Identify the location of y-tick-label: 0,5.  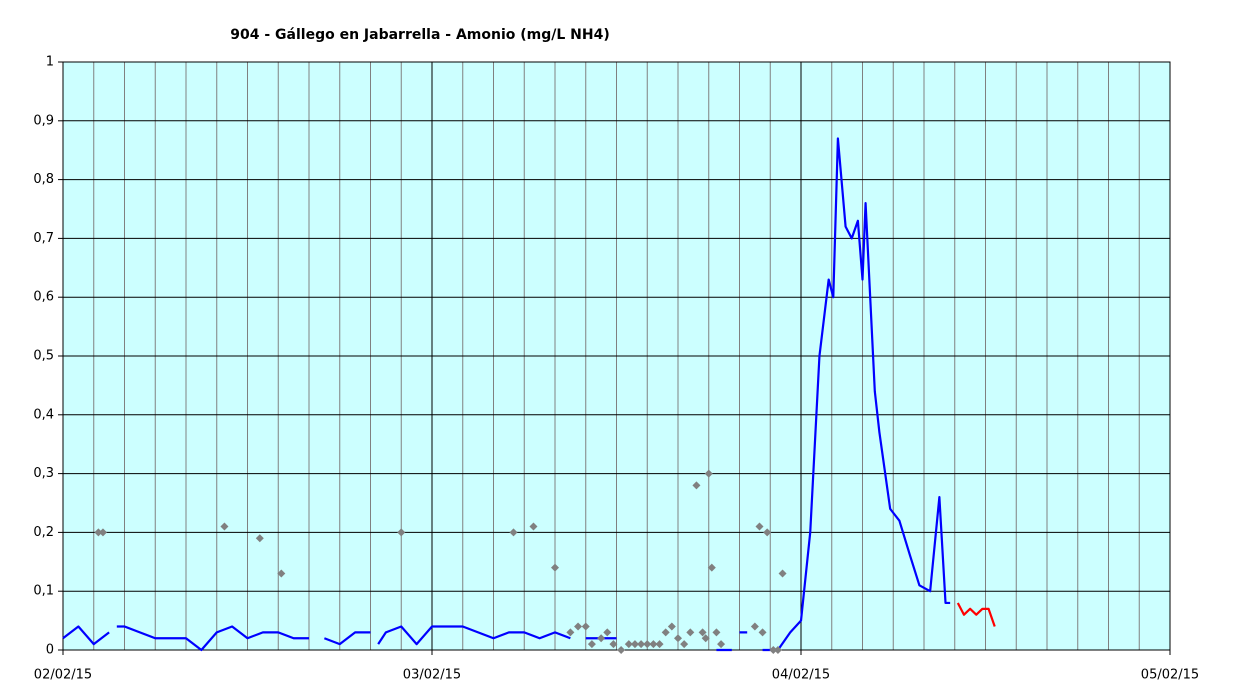
(43, 356).